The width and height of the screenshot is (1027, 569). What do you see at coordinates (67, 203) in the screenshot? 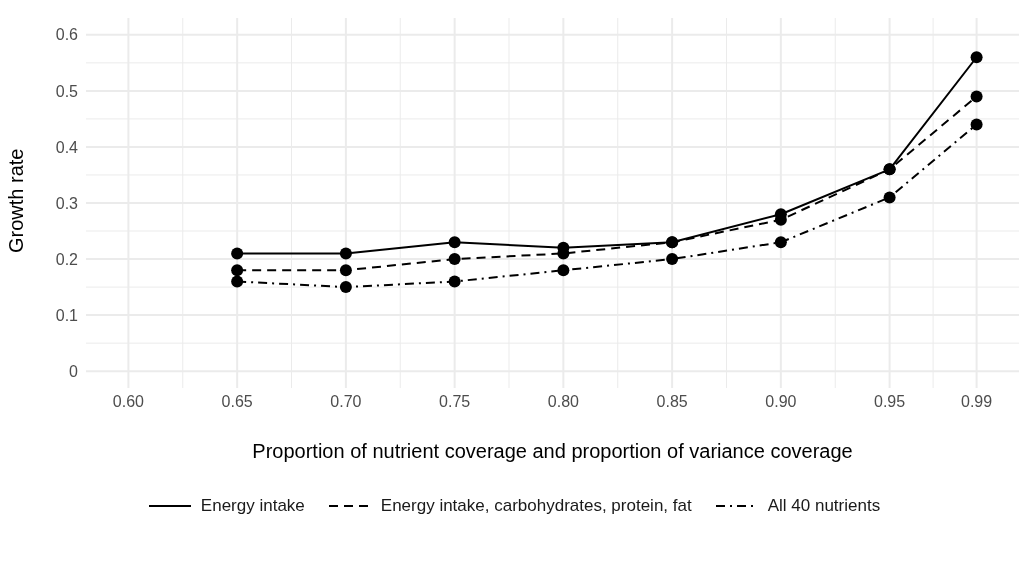
I see `y-tick-label: 0.3` at bounding box center [67, 203].